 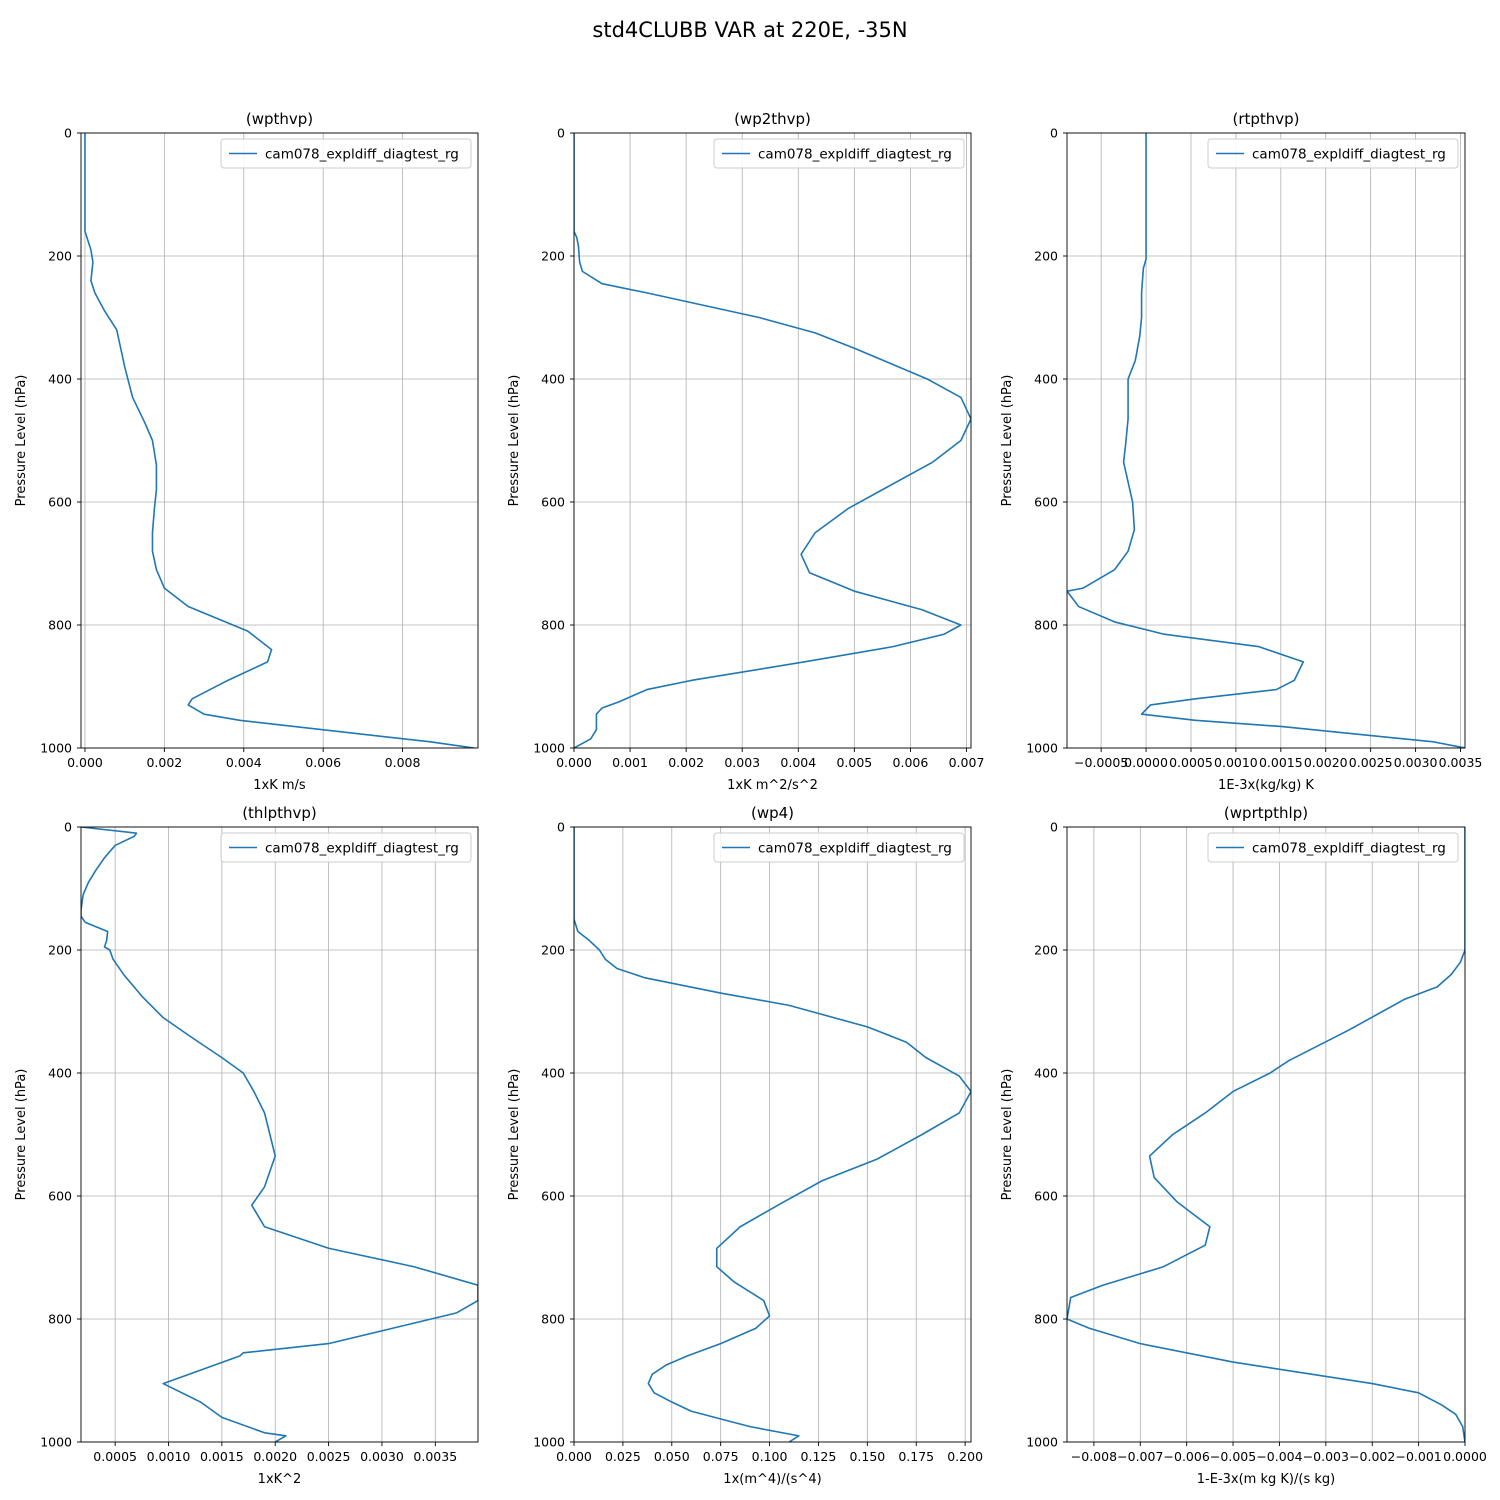 I want to click on figure-title: std4CLUBB VAR at 220E, -35N, so click(x=749, y=30).